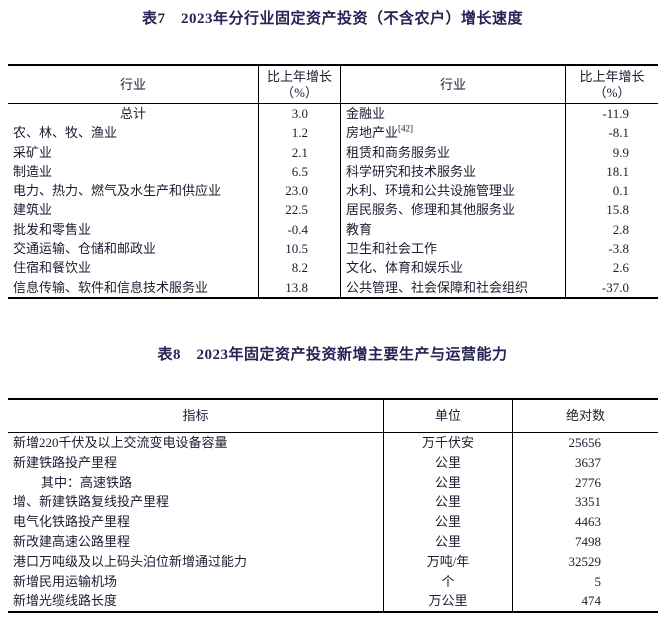  I want to click on indicator-name: 其中：高速铁路, so click(87, 482).